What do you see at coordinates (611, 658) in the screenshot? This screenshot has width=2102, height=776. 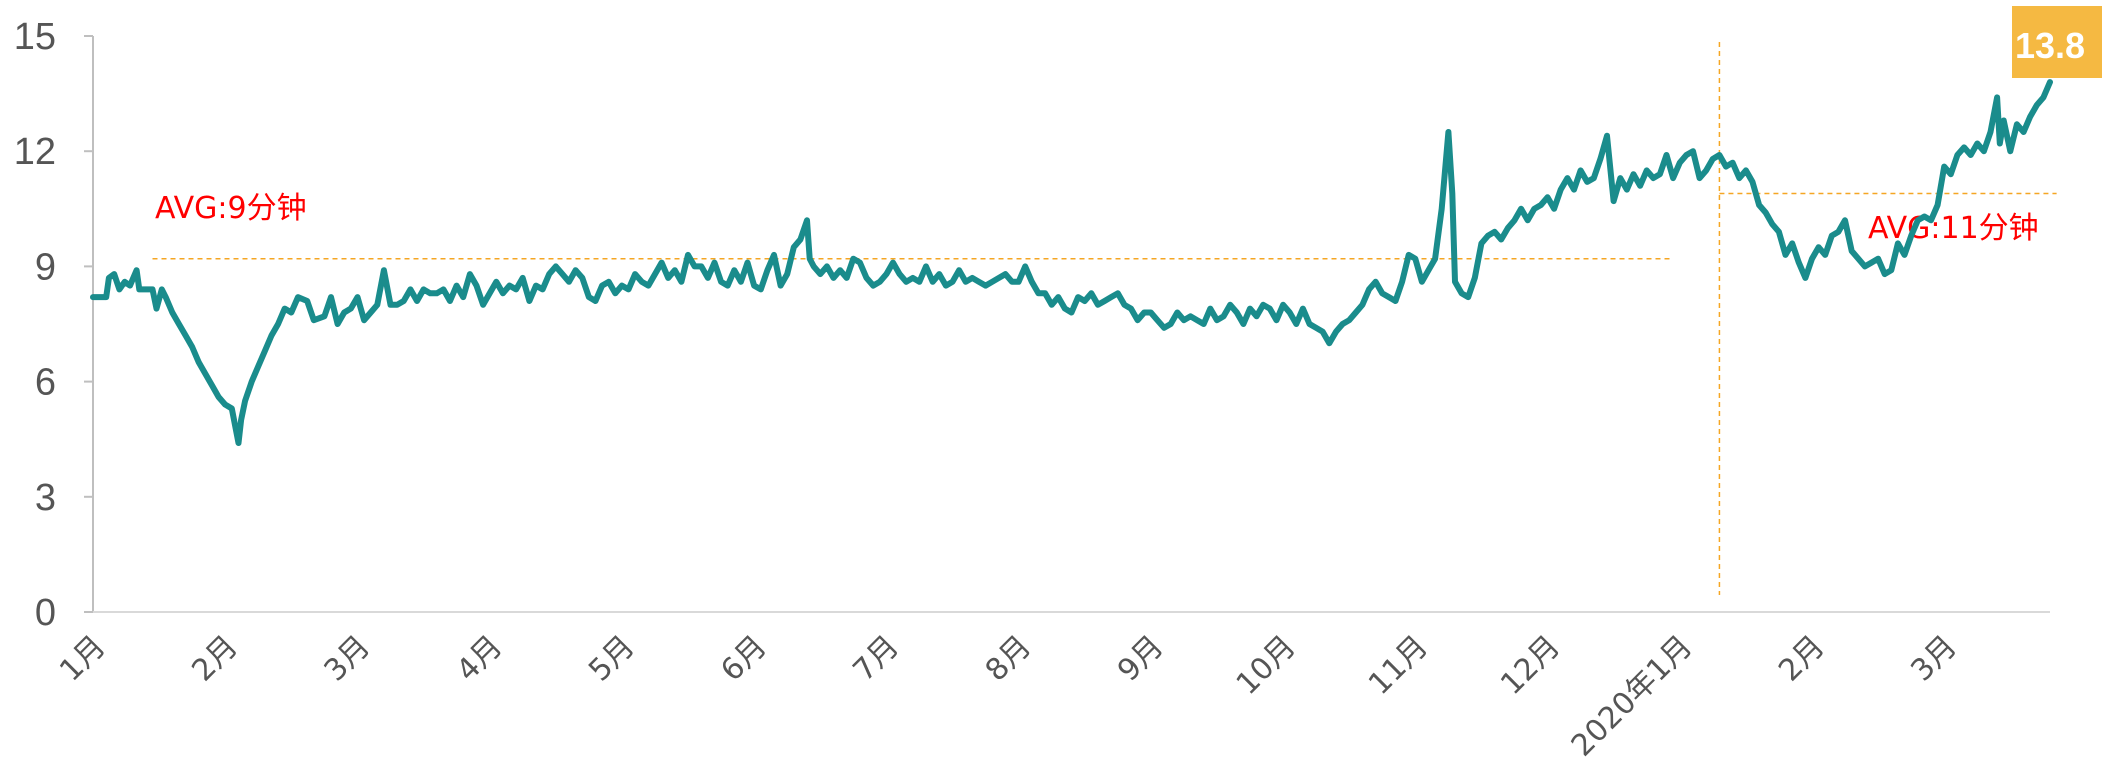 I see `x-tick-label: 5月` at bounding box center [611, 658].